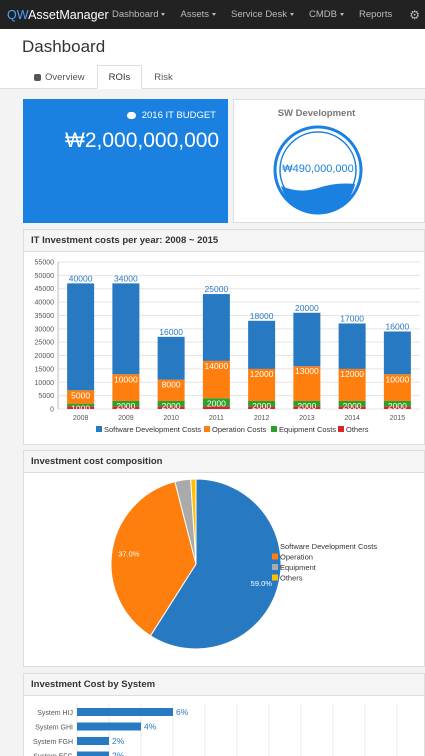 The height and width of the screenshot is (756, 425). What do you see at coordinates (298, 567) in the screenshot?
I see `legend-label: Equipment` at bounding box center [298, 567].